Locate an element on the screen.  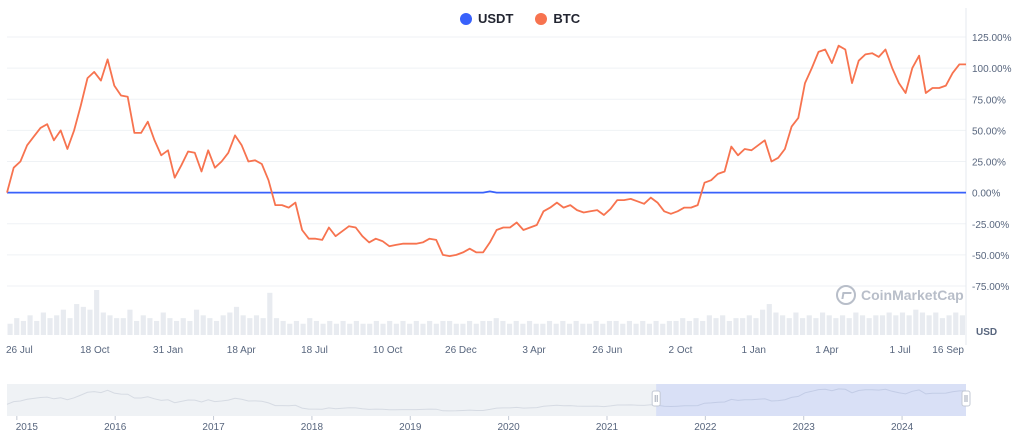
currency-unit-label: USD is located at coordinates (987, 332).